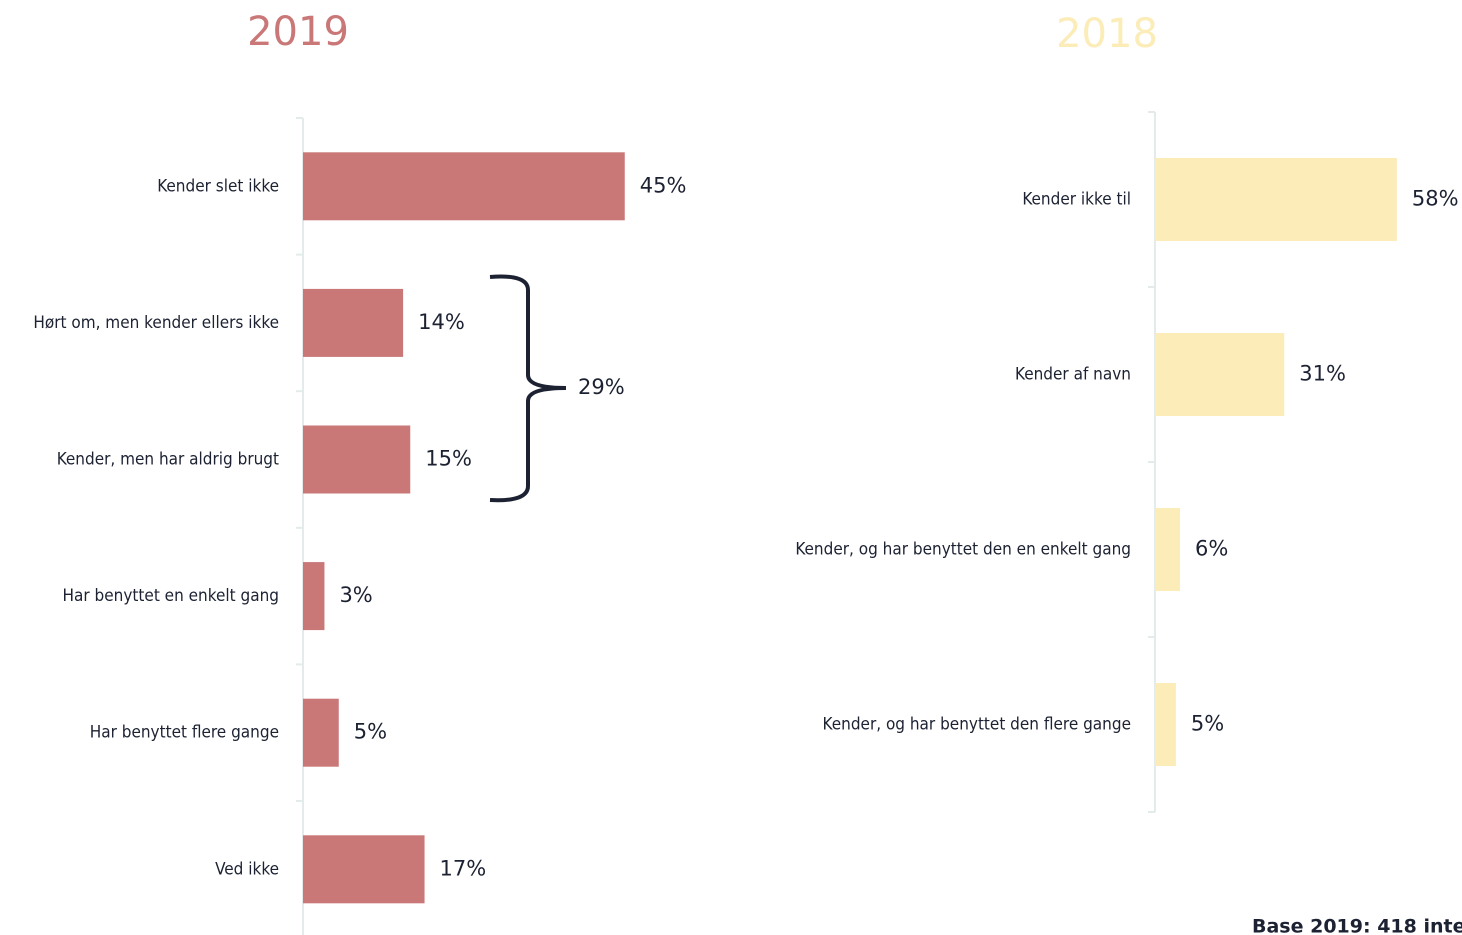  I want to click on category-label: Kender slet ikke, so click(218, 186).